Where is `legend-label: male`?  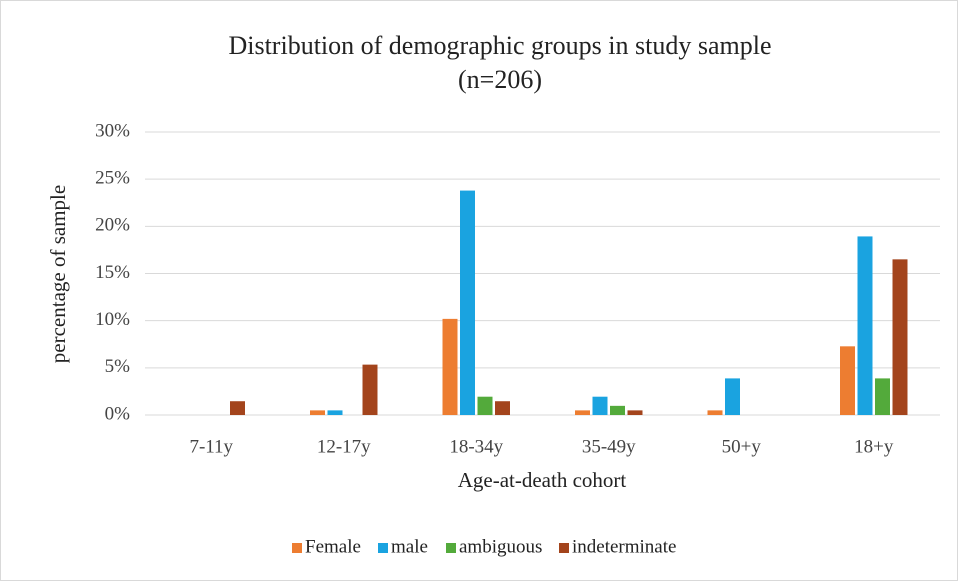
legend-label: male is located at coordinates (409, 546).